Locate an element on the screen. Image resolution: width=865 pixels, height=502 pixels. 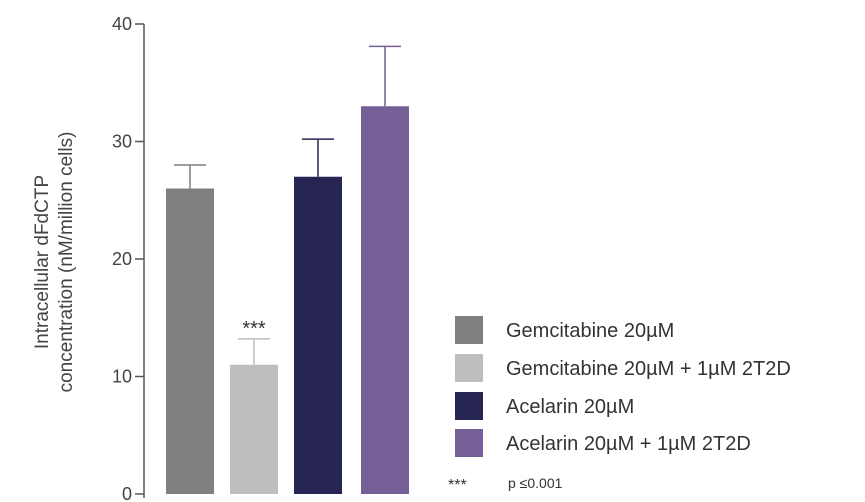
legend-note-text: p ≤0.001 is located at coordinates (535, 483).